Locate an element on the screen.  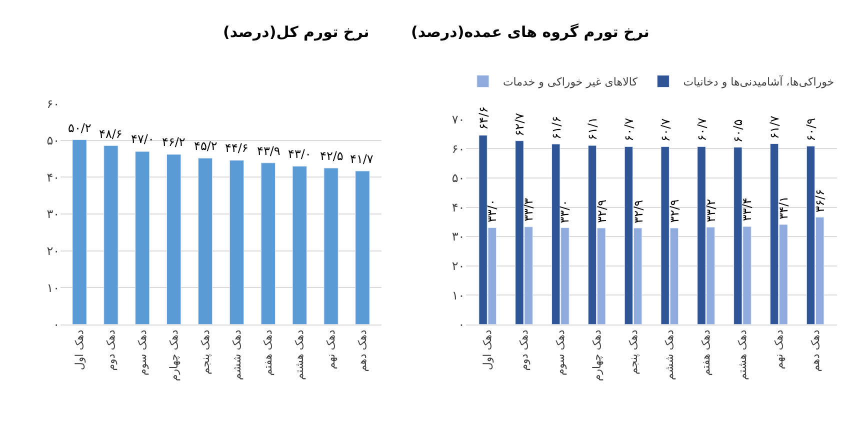
data-label: ۴۳/۹ is located at coordinates (268, 151).